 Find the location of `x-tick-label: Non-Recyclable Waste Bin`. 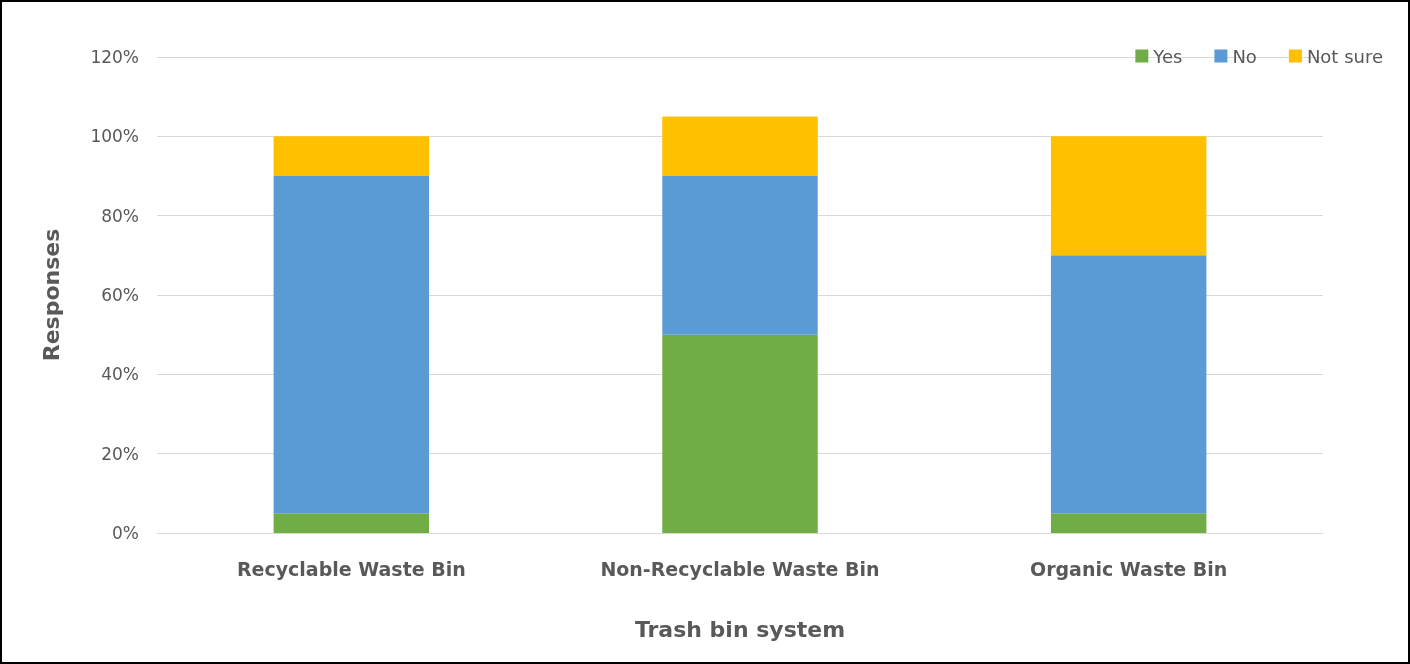

x-tick-label: Non-Recyclable Waste Bin is located at coordinates (740, 568).